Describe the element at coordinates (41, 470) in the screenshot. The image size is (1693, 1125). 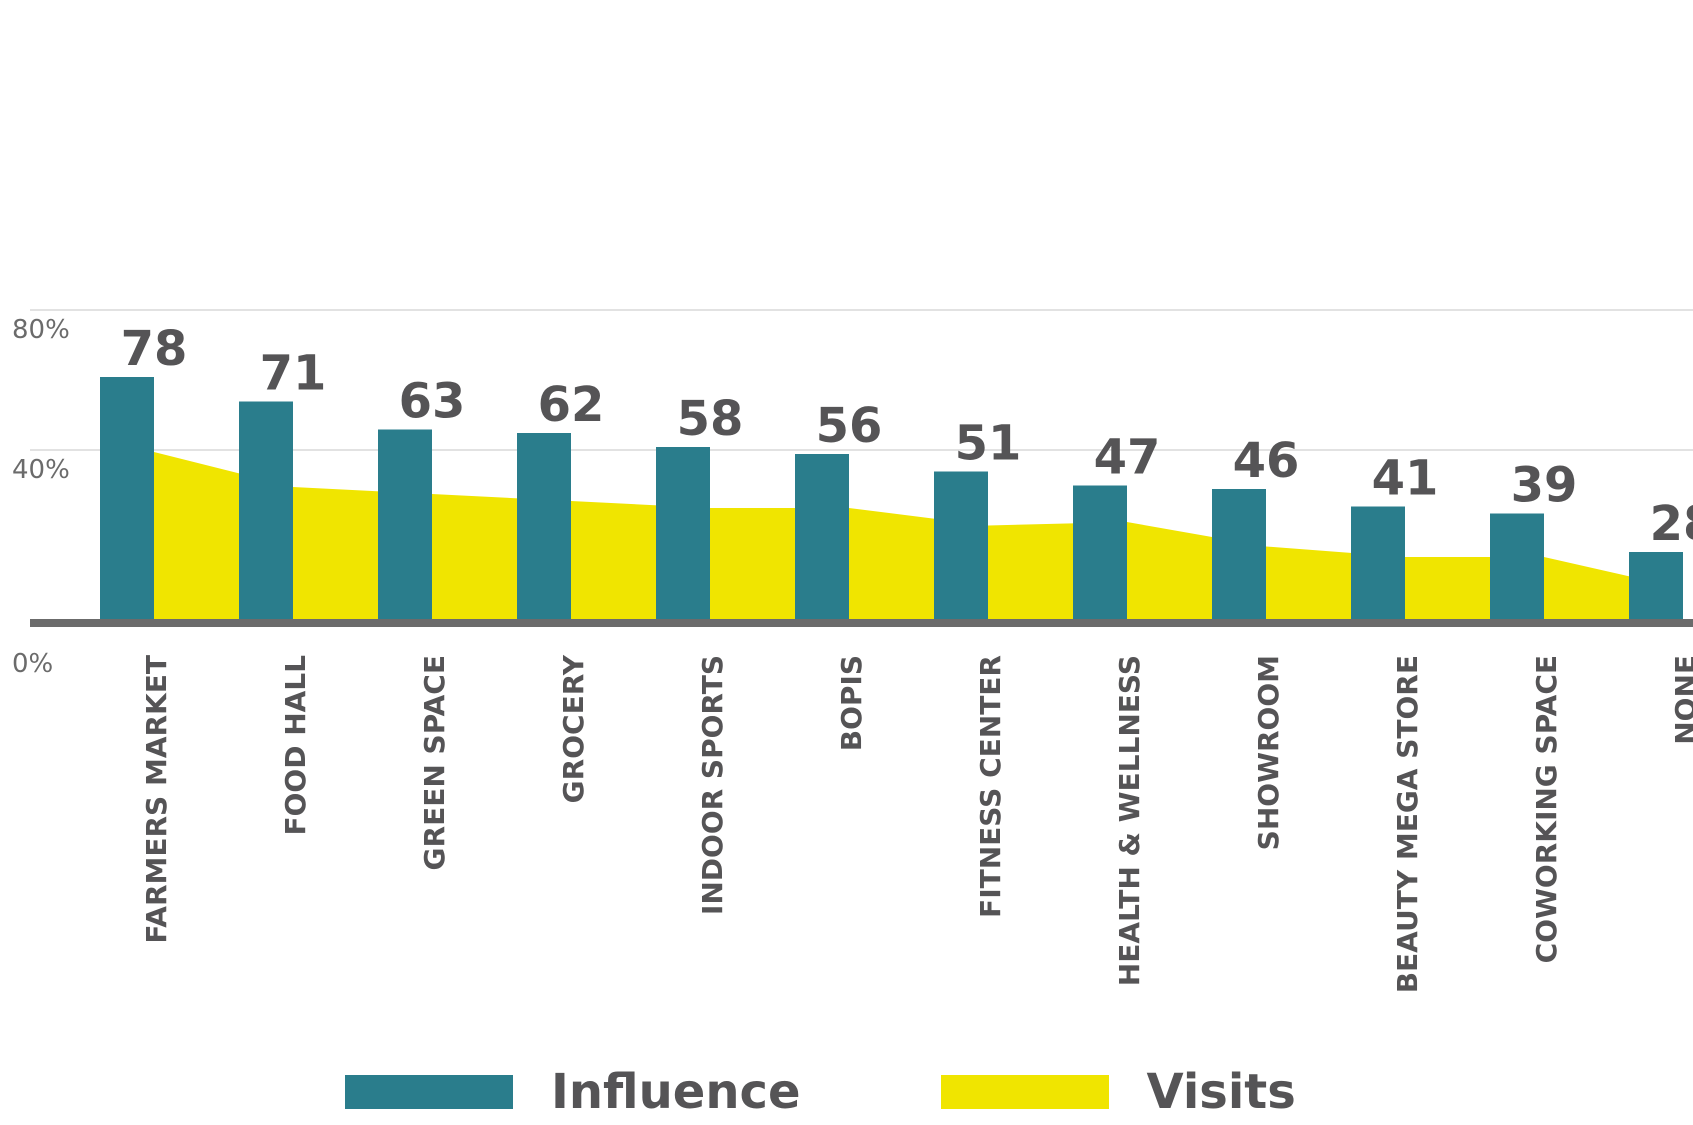
I see `y-tick-label: 40%` at that location.